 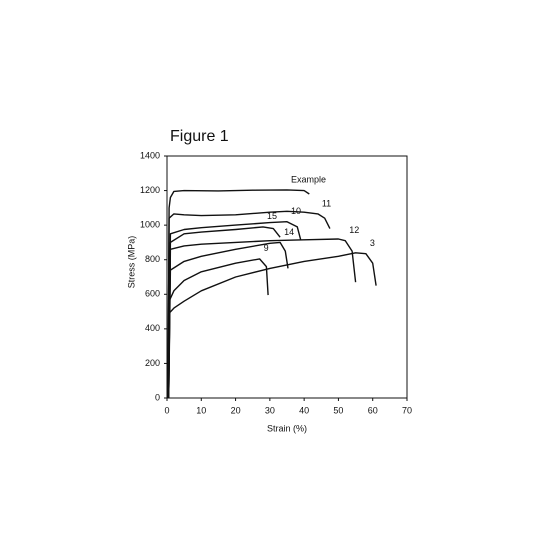 What do you see at coordinates (152, 363) in the screenshot?
I see `y-tick-label: 200` at bounding box center [152, 363].